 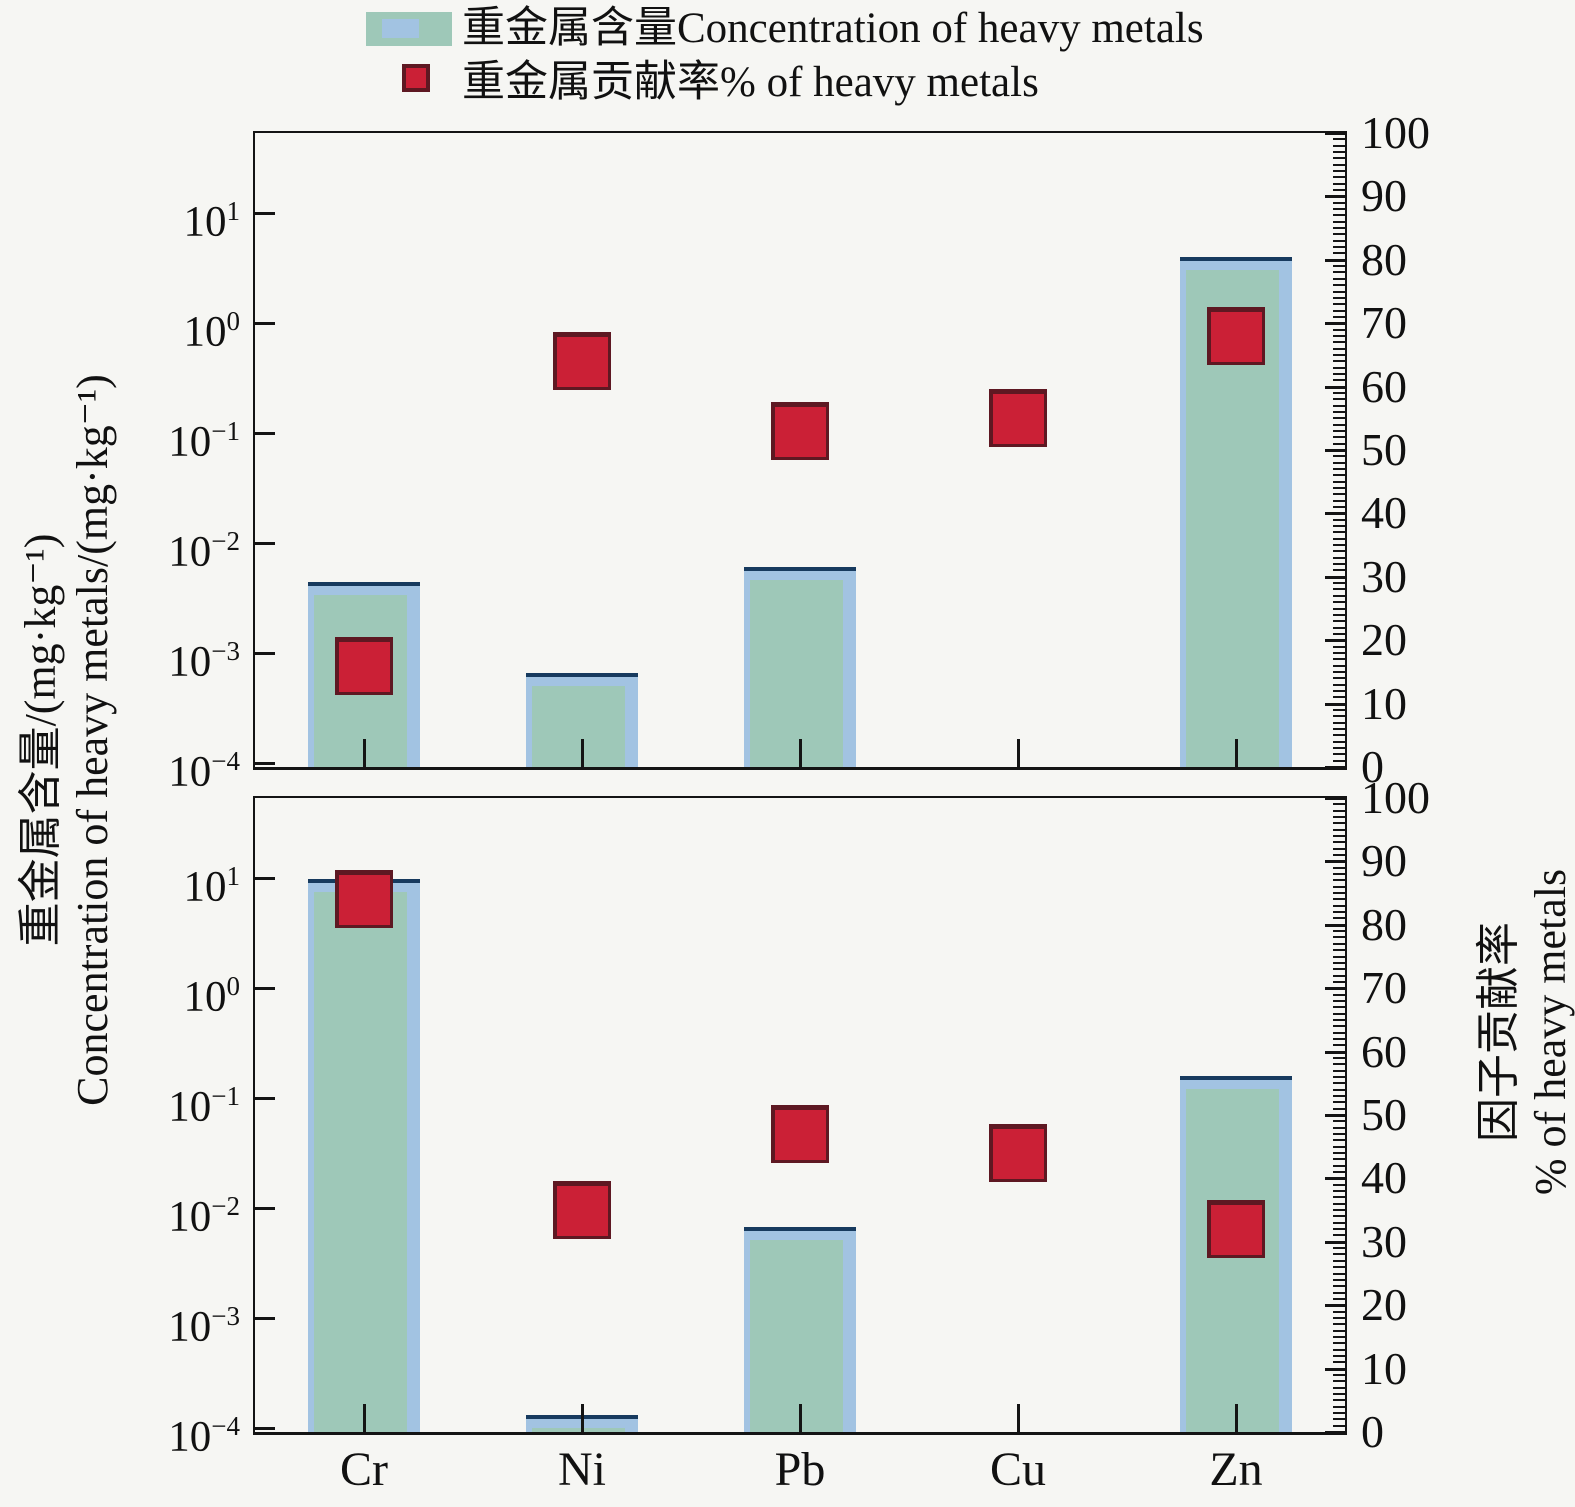 What do you see at coordinates (364, 753) in the screenshot?
I see `x-tick-top-Cr` at bounding box center [364, 753].